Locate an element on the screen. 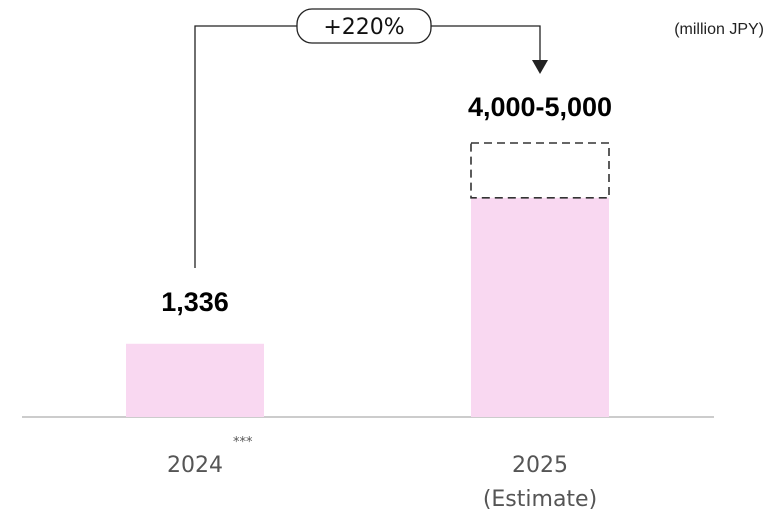 This screenshot has height=515, width=782. growth-text: +220% is located at coordinates (363, 27).